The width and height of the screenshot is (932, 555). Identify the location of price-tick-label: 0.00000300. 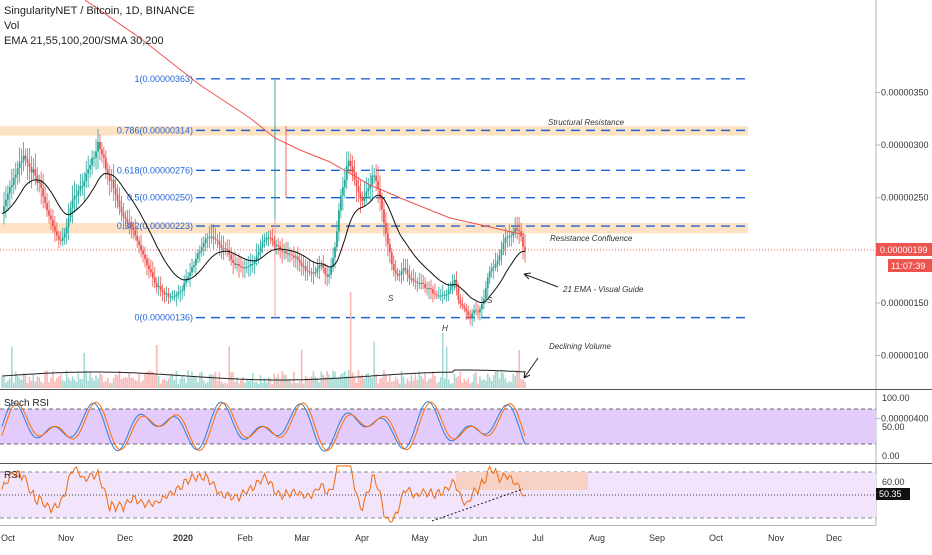
(905, 145).